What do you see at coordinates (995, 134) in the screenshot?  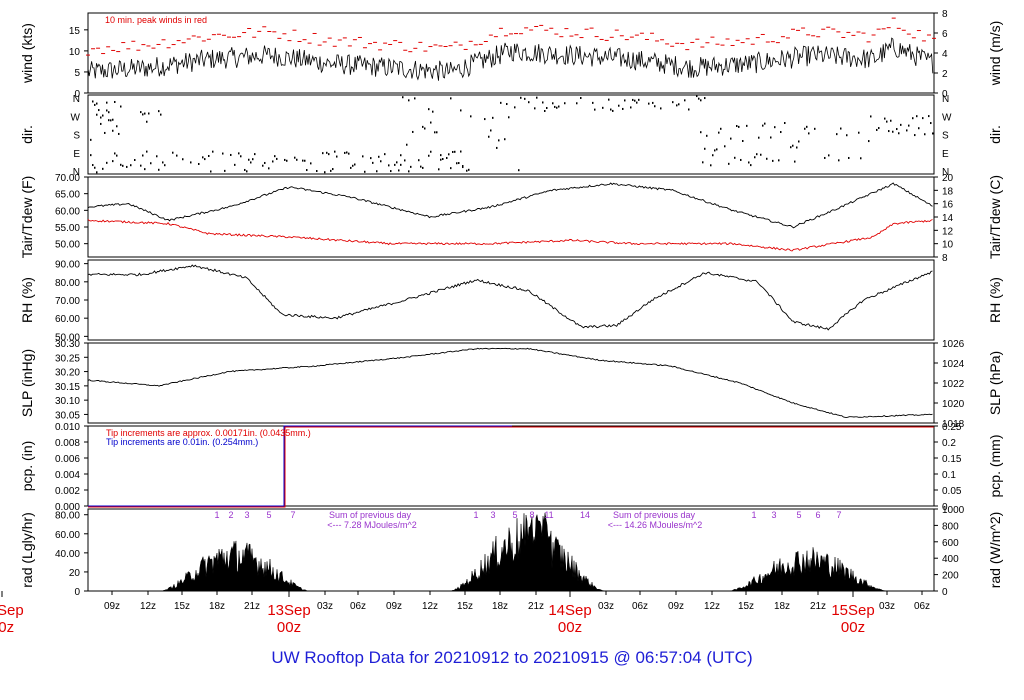 I see `y-axis-label-right: dir.` at bounding box center [995, 134].